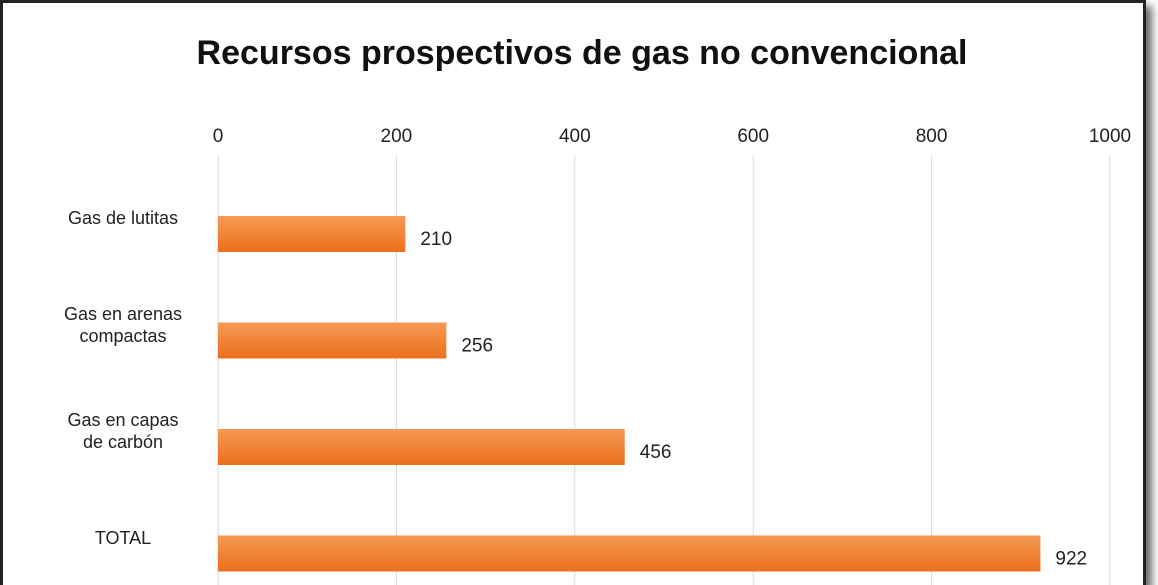 The width and height of the screenshot is (1158, 585). What do you see at coordinates (123, 324) in the screenshot?
I see `category-label: Gas en arenas compactas` at bounding box center [123, 324].